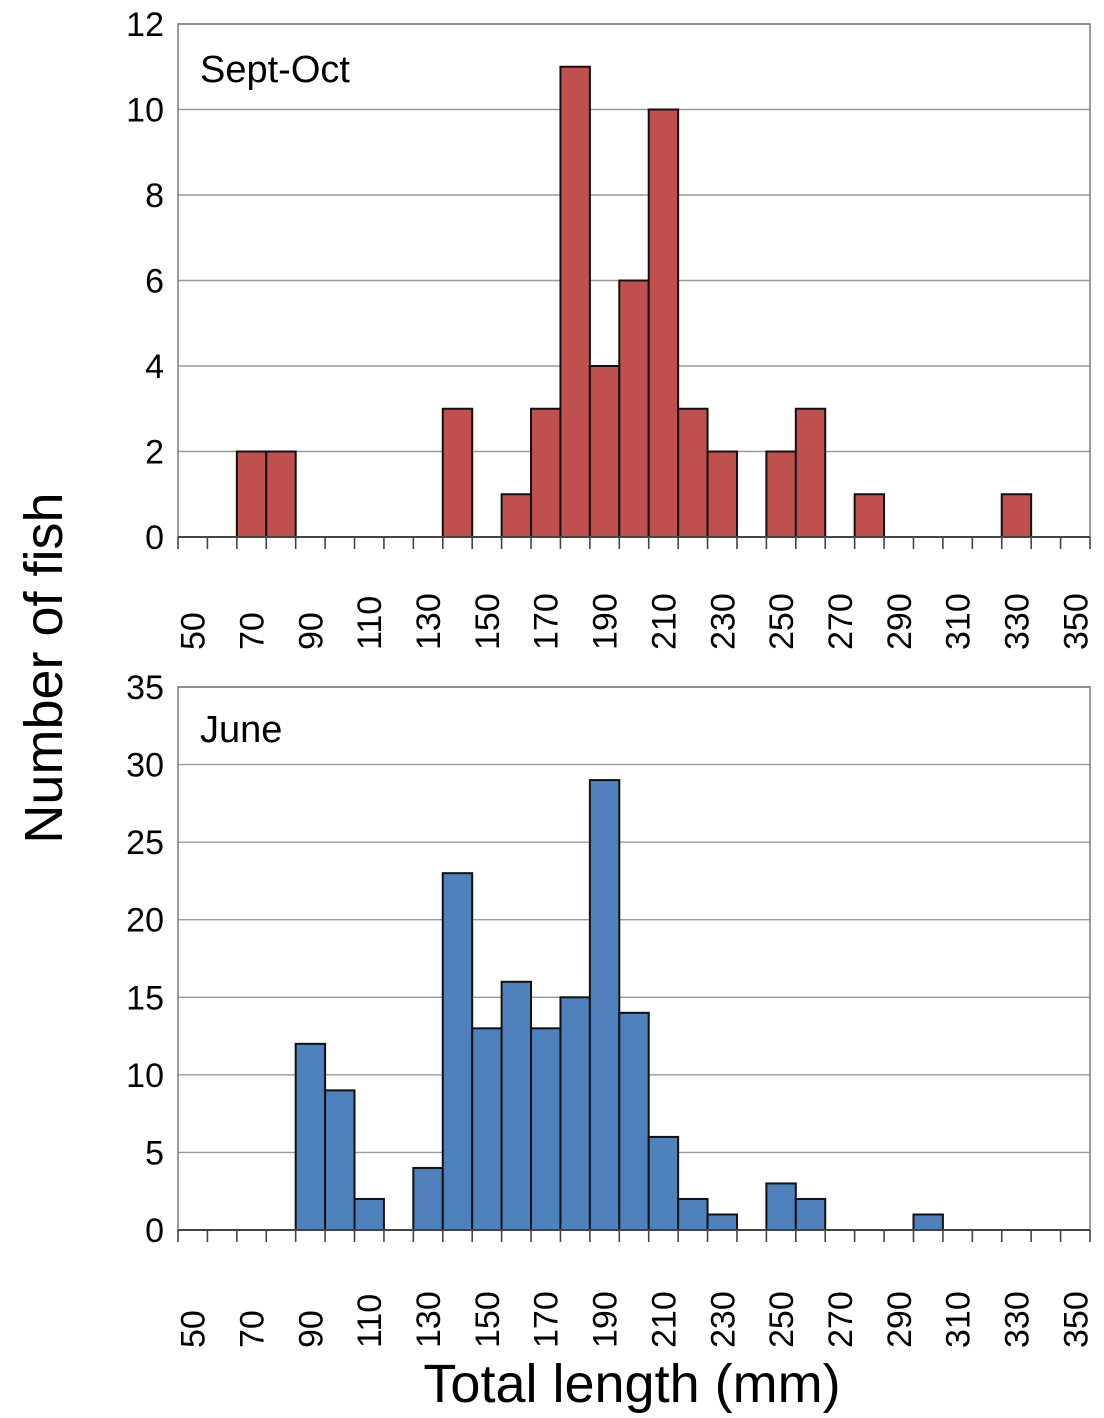  I want to click on y-tick-label: 15, so click(145, 998).